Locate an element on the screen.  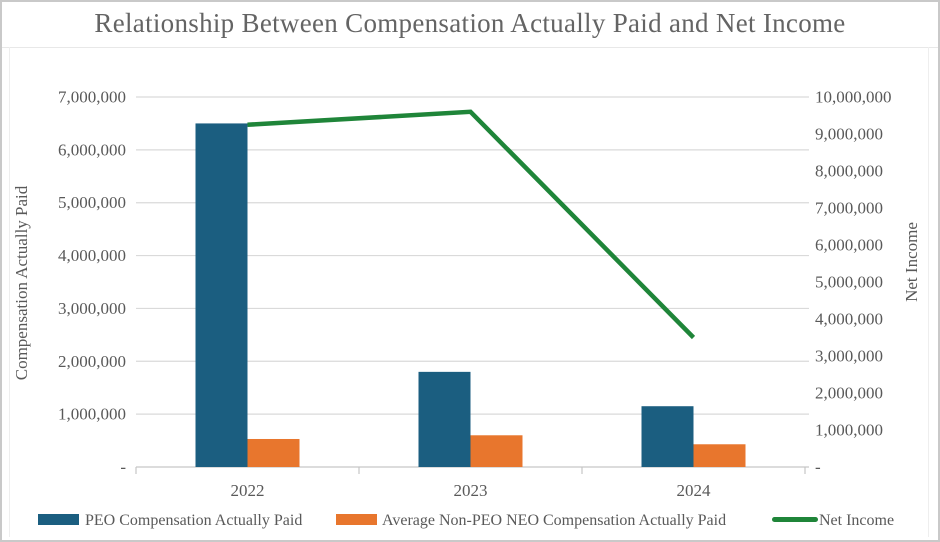
right-axis-tick-label: 7,000,000 is located at coordinates (849, 208).